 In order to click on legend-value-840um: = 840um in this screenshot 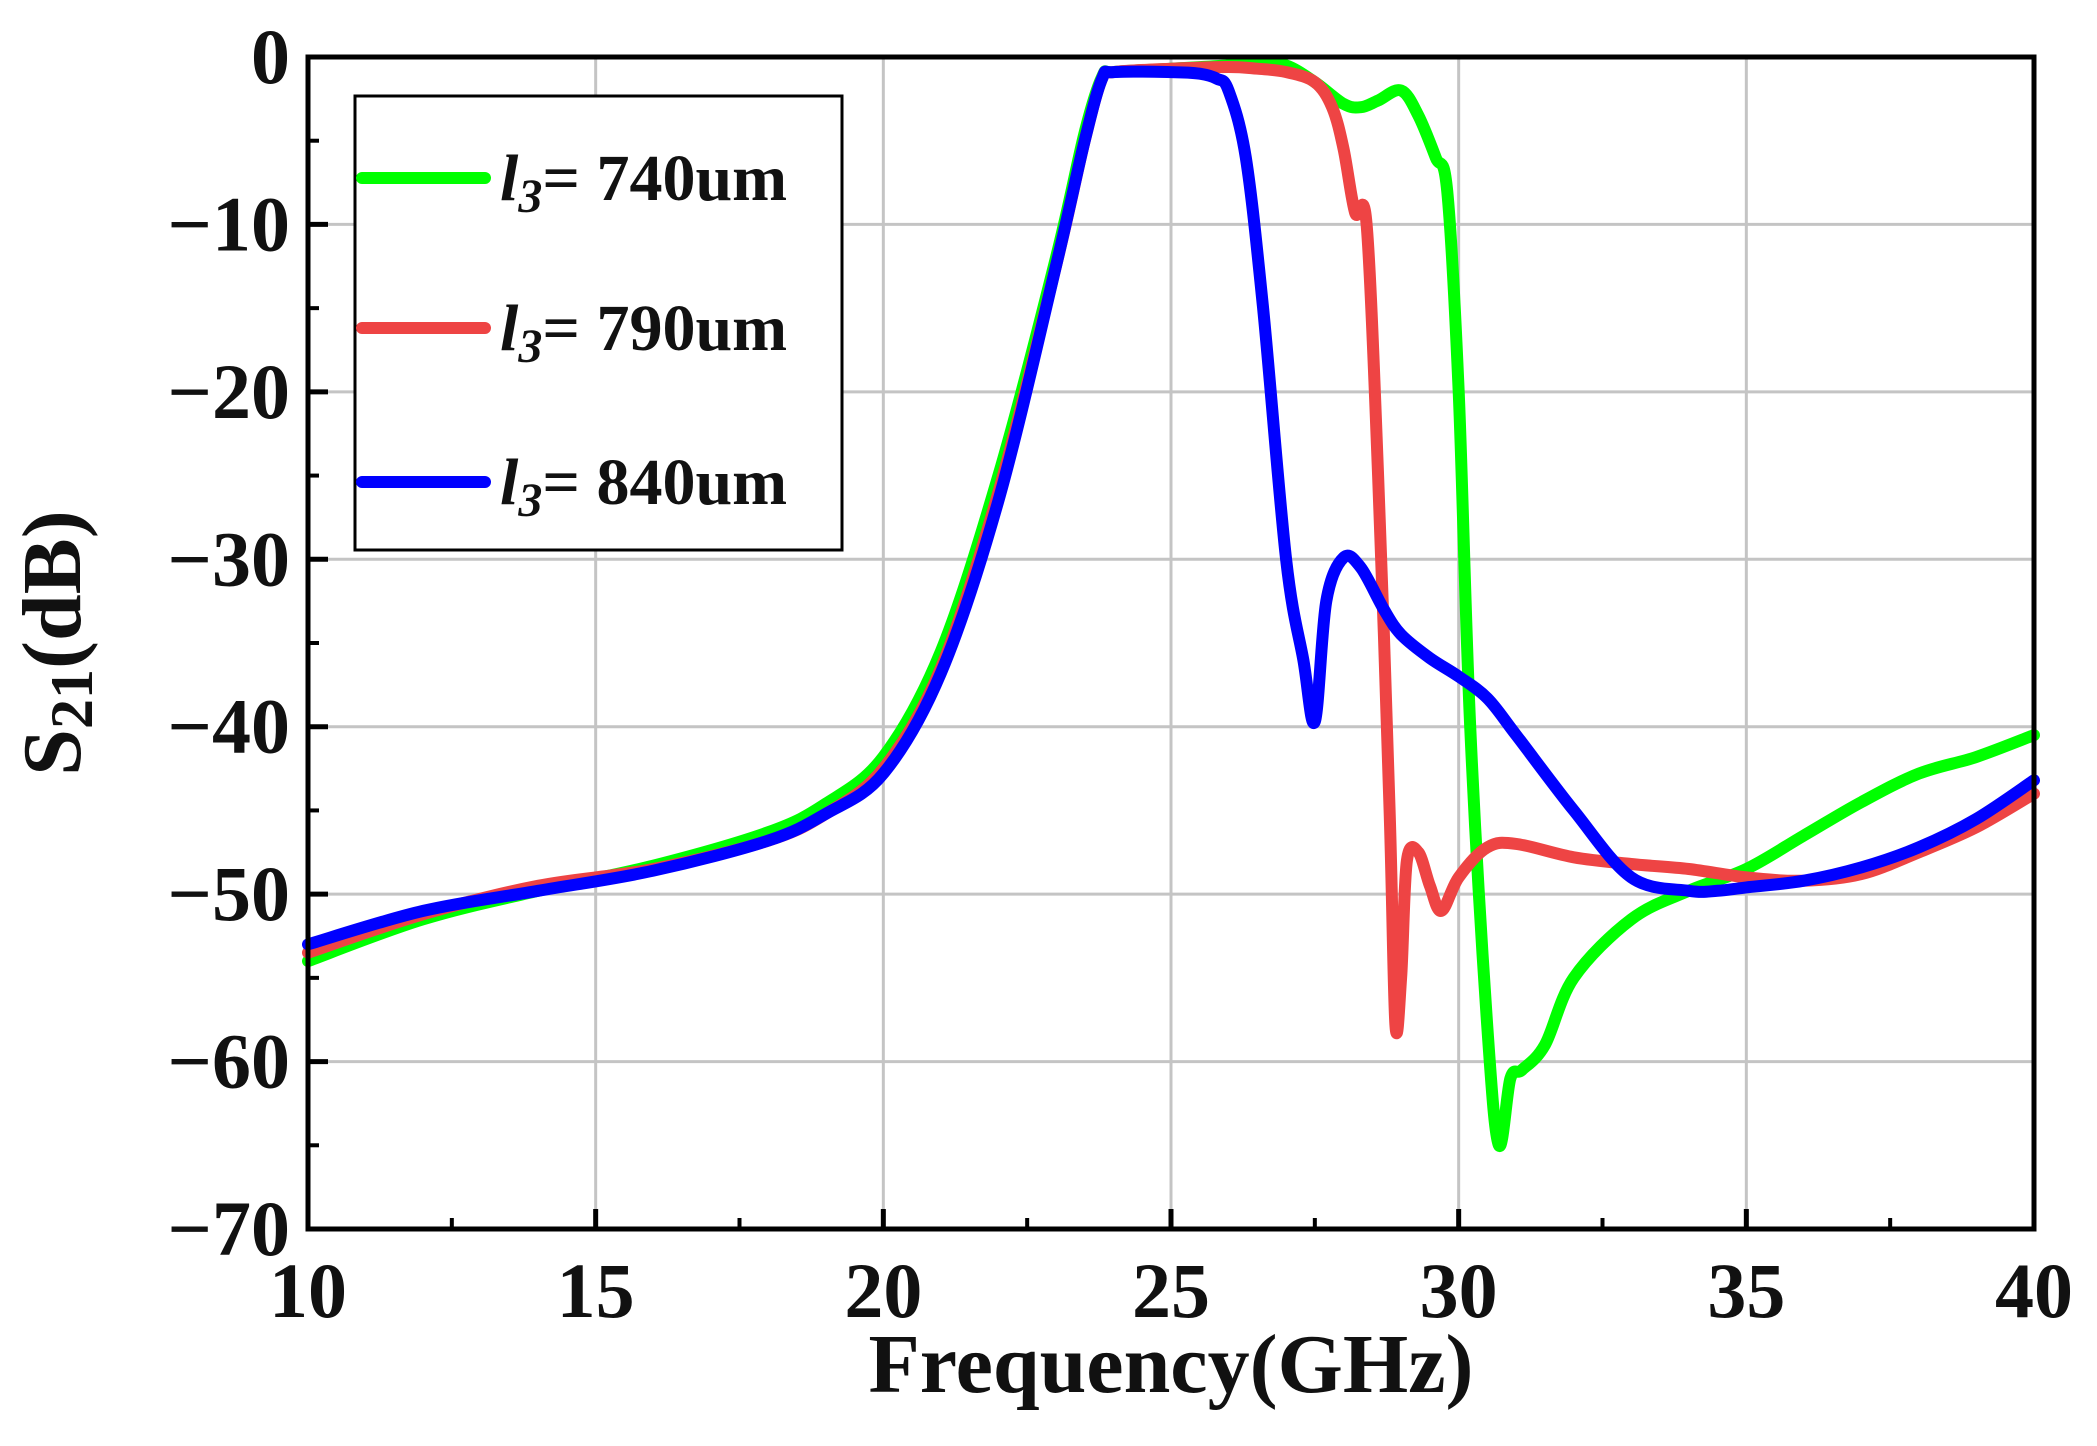, I will do `click(664, 482)`.